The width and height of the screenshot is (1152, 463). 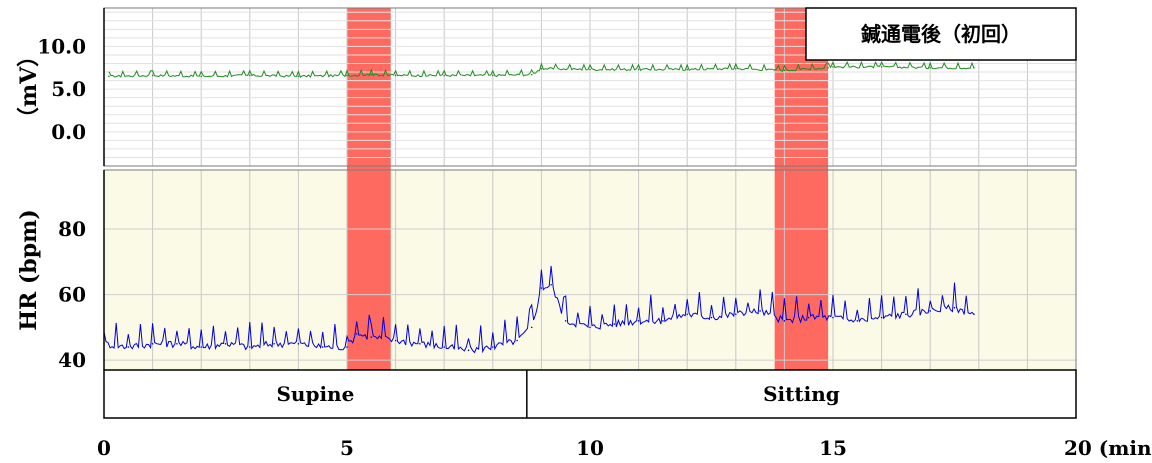 I want to click on ecg-series-line, so click(x=541, y=69).